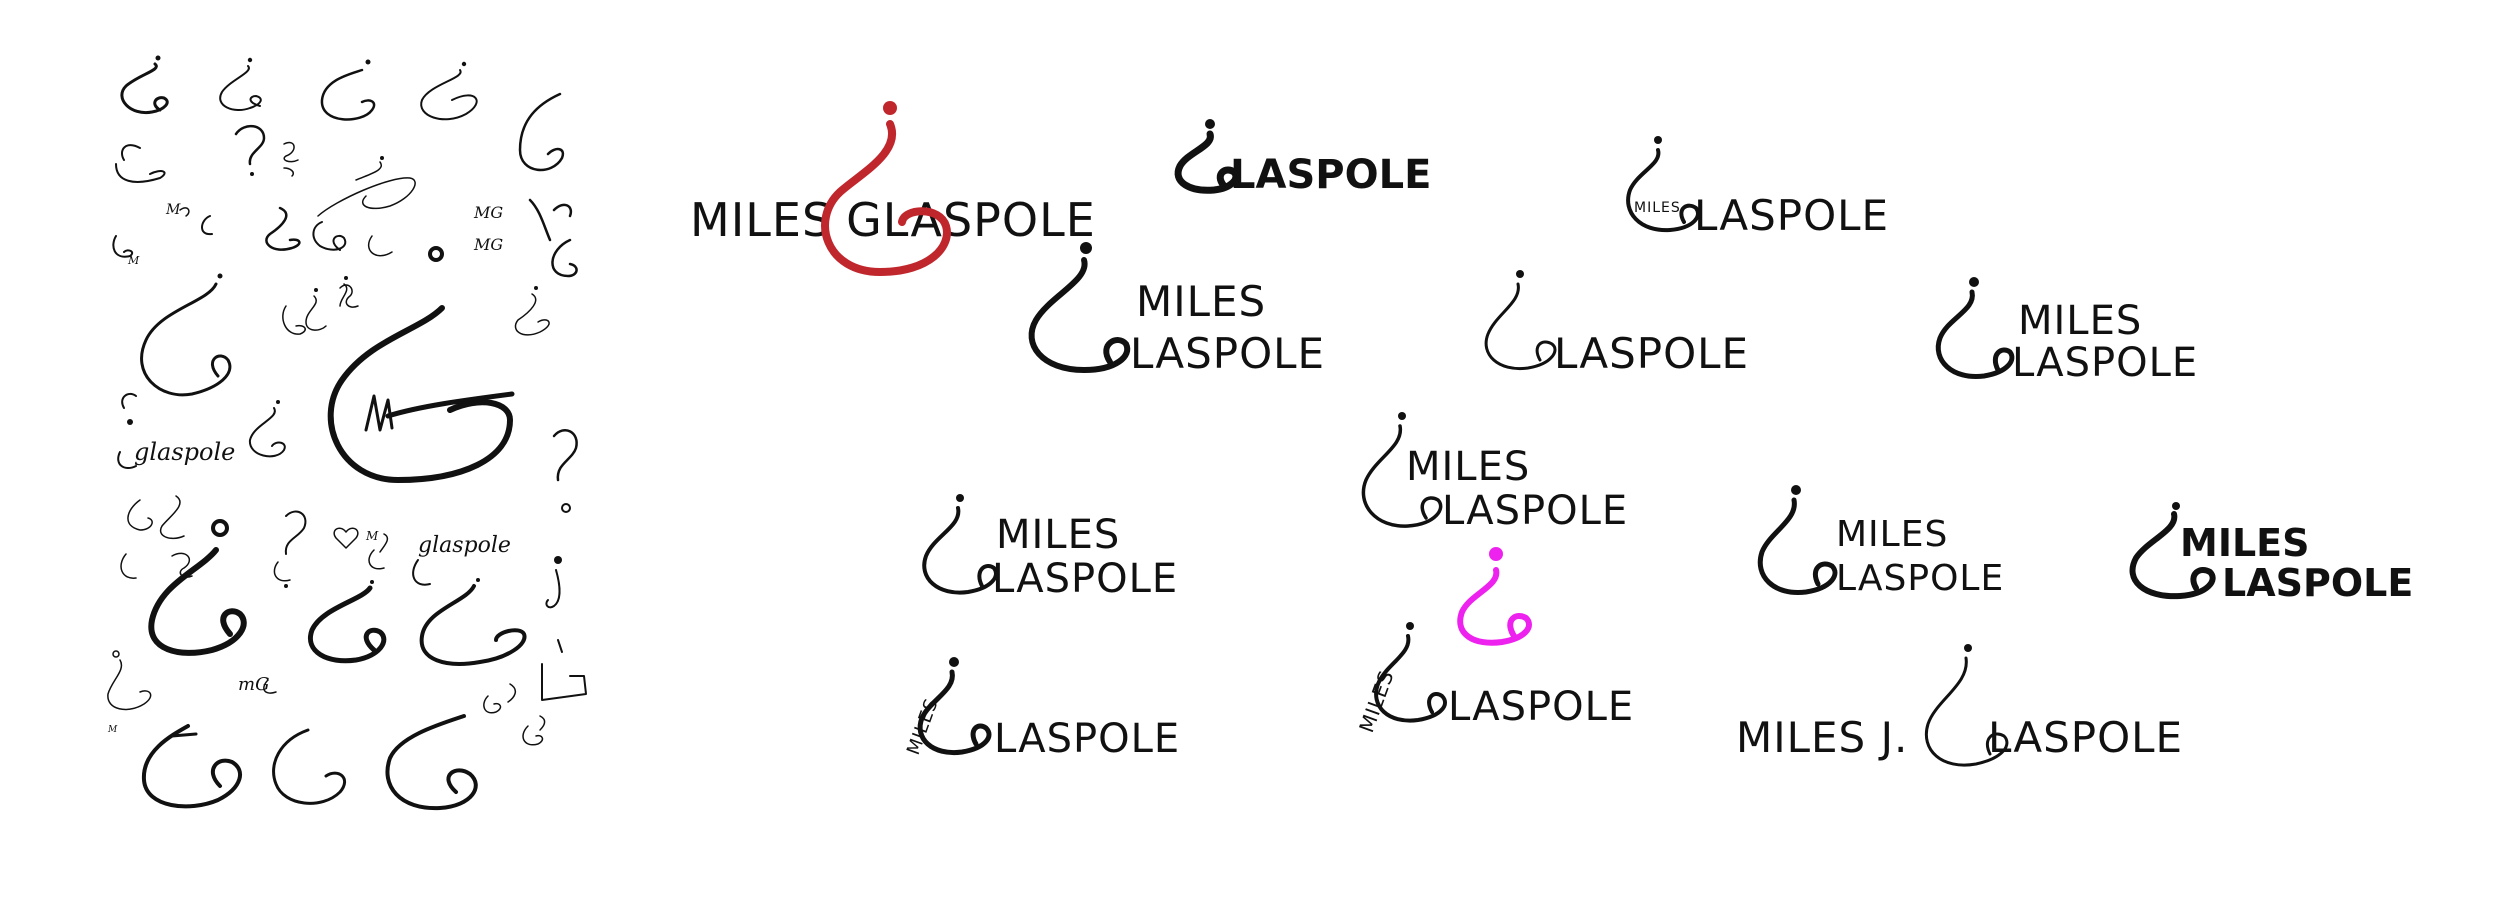 Image resolution: width=2500 pixels, height=913 pixels. What do you see at coordinates (1535, 511) in the screenshot?
I see `logo-7-last: LASPOLE` at bounding box center [1535, 511].